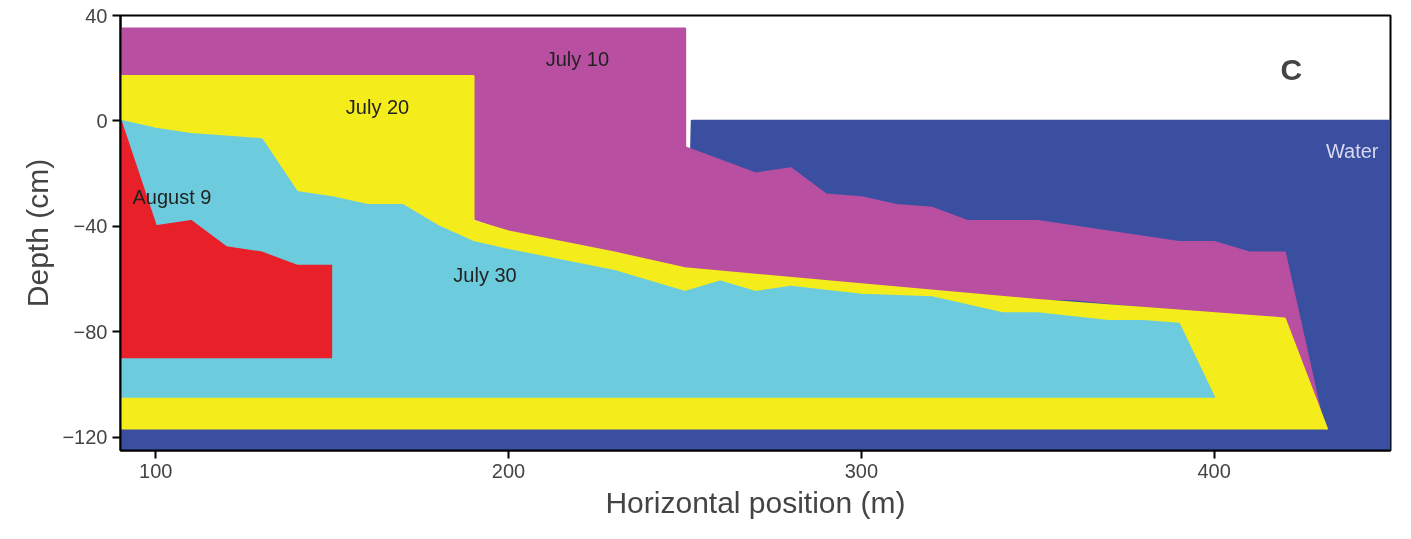 The width and height of the screenshot is (1411, 539). Describe the element at coordinates (38, 233) in the screenshot. I see `y-axis-title: Depth (cm)` at that location.